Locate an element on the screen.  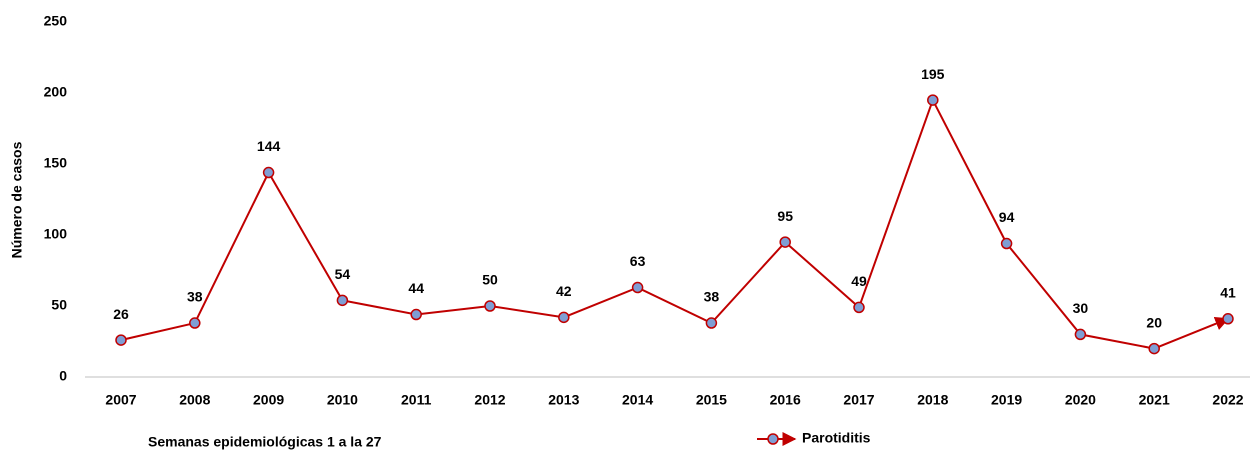
y-axis-label: Número de casos is located at coordinates (17, 199).